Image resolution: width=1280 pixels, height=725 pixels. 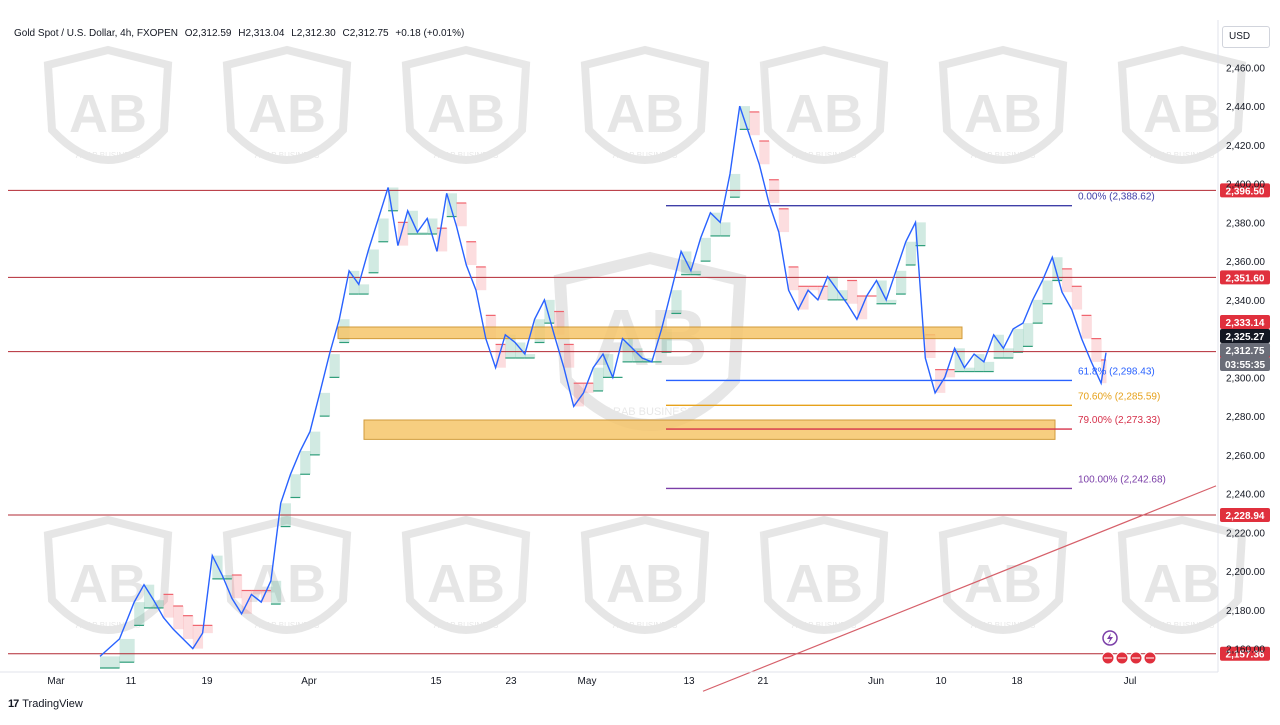 I want to click on change-value: +0.18 (+0.01%), so click(x=430, y=33).